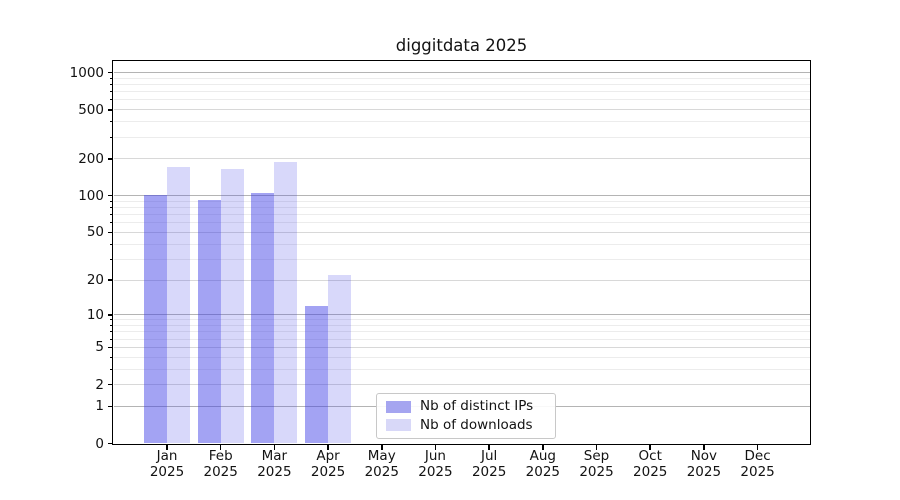 This screenshot has height=500, width=900. Describe the element at coordinates (99, 384) in the screenshot. I see `y-tick-label: 2` at that location.